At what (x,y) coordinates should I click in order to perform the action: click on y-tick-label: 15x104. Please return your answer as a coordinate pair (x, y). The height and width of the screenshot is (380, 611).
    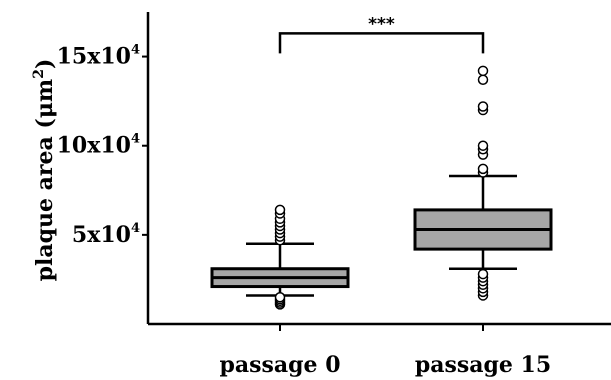
    Looking at the image, I should click on (98, 56).